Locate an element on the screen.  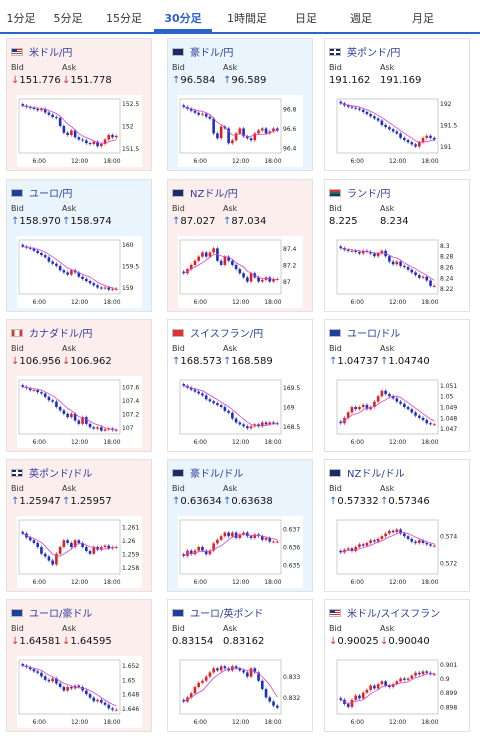
mini-chart: 192 191.5 191 6:00 12:00 18:00 is located at coordinates (397, 131).